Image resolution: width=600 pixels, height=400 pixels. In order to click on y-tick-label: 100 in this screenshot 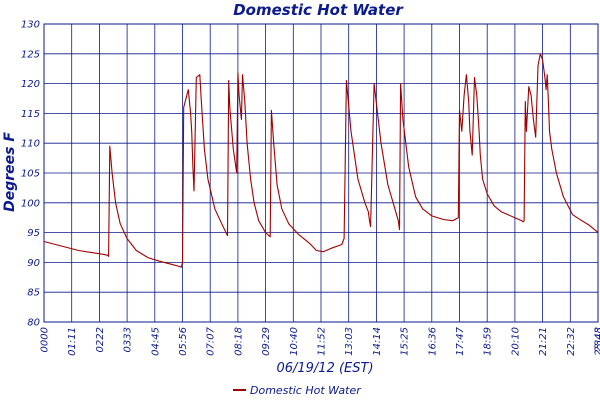, I will do `click(30, 203)`.